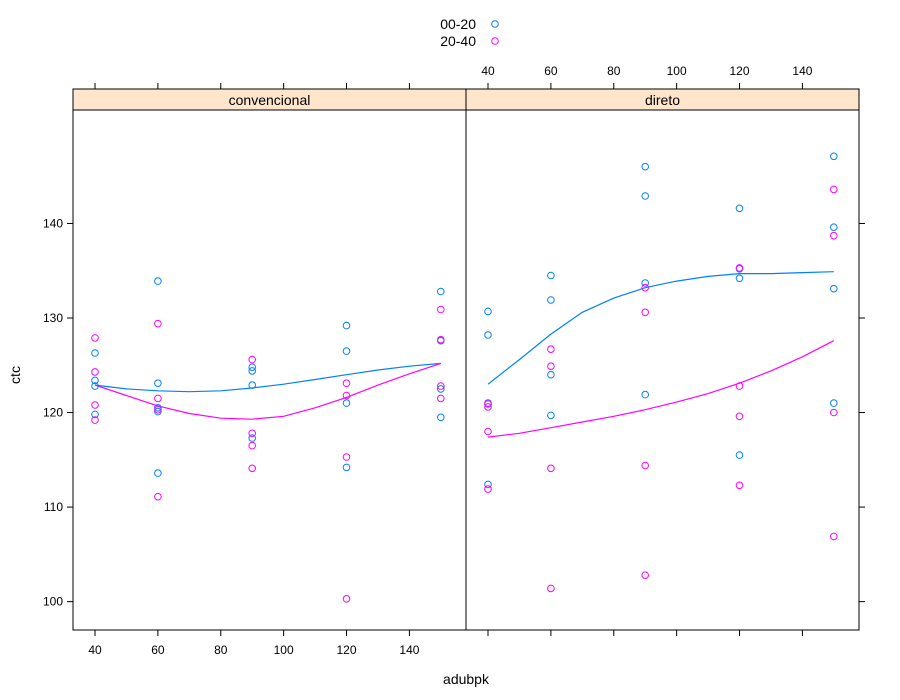  Describe the element at coordinates (458, 24) in the screenshot. I see `legend-label-00-20: 00-20` at that location.